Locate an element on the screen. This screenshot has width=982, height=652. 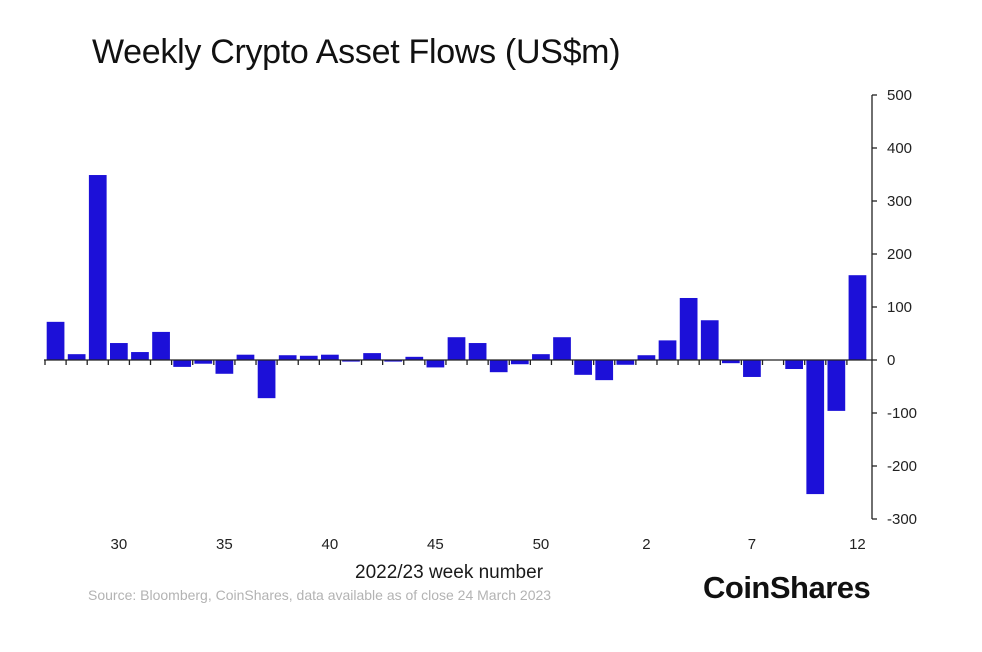
x-tick-label: 12 is located at coordinates (857, 544).